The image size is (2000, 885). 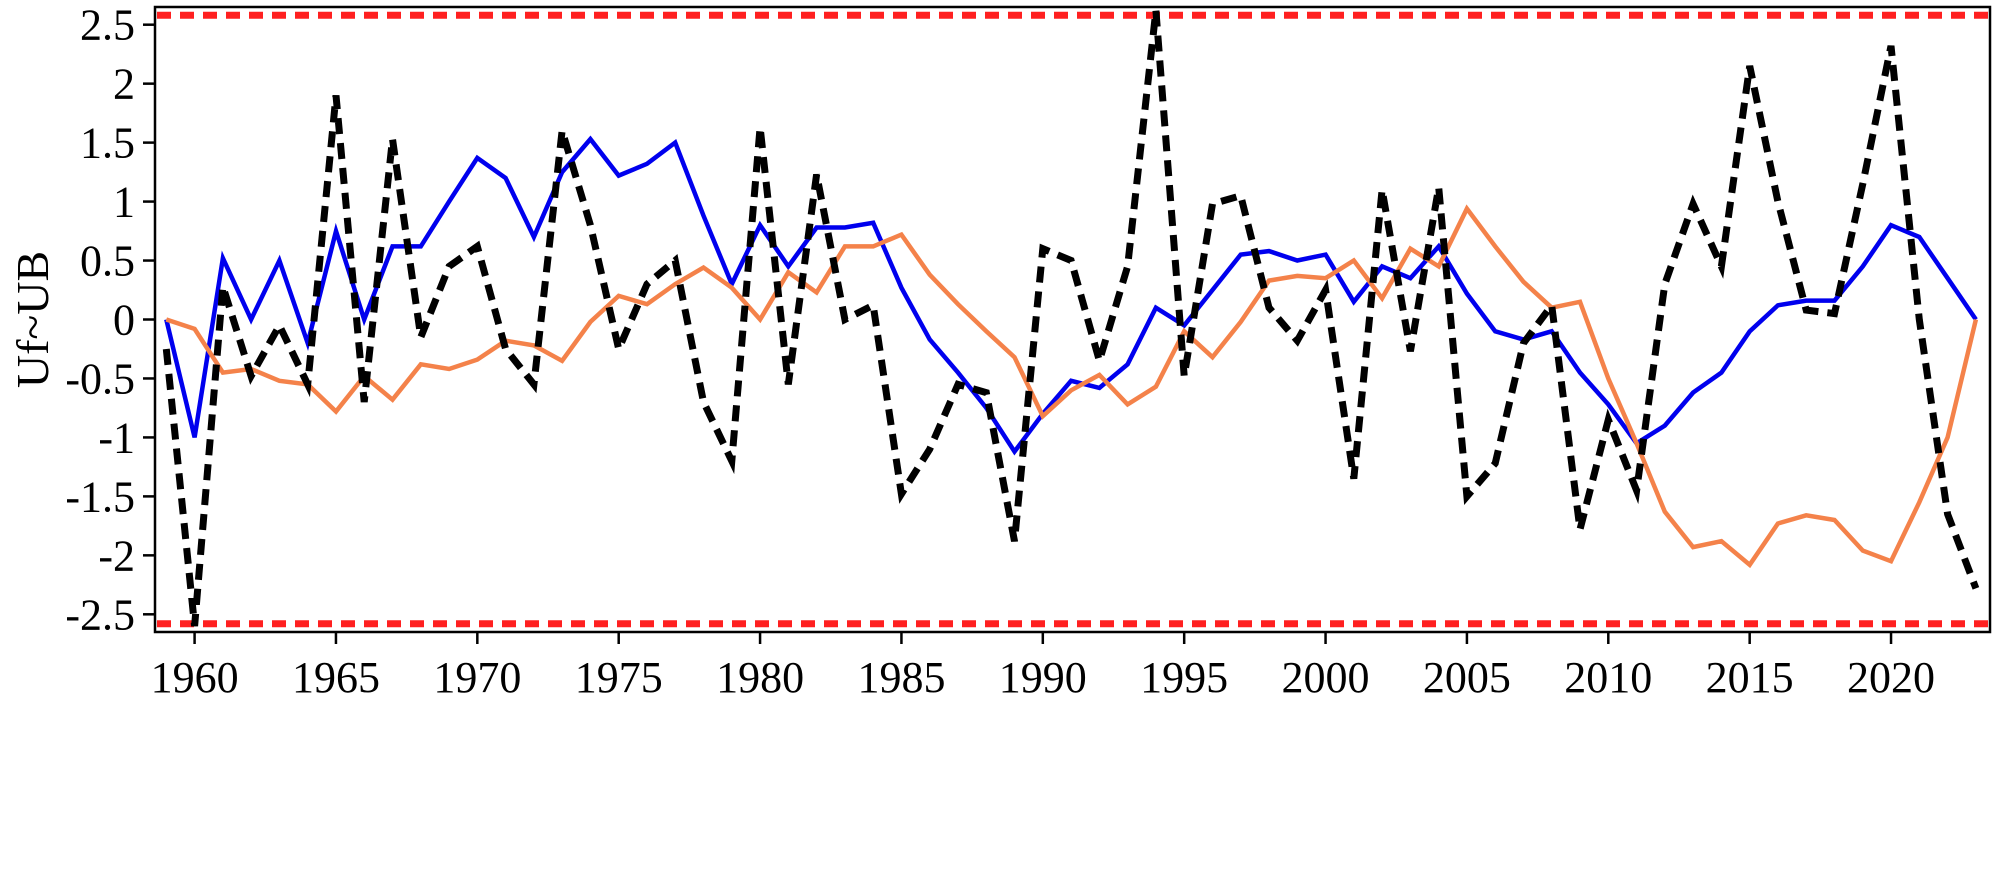 What do you see at coordinates (1326, 677) in the screenshot?
I see `x-tick-label: 2000` at bounding box center [1326, 677].